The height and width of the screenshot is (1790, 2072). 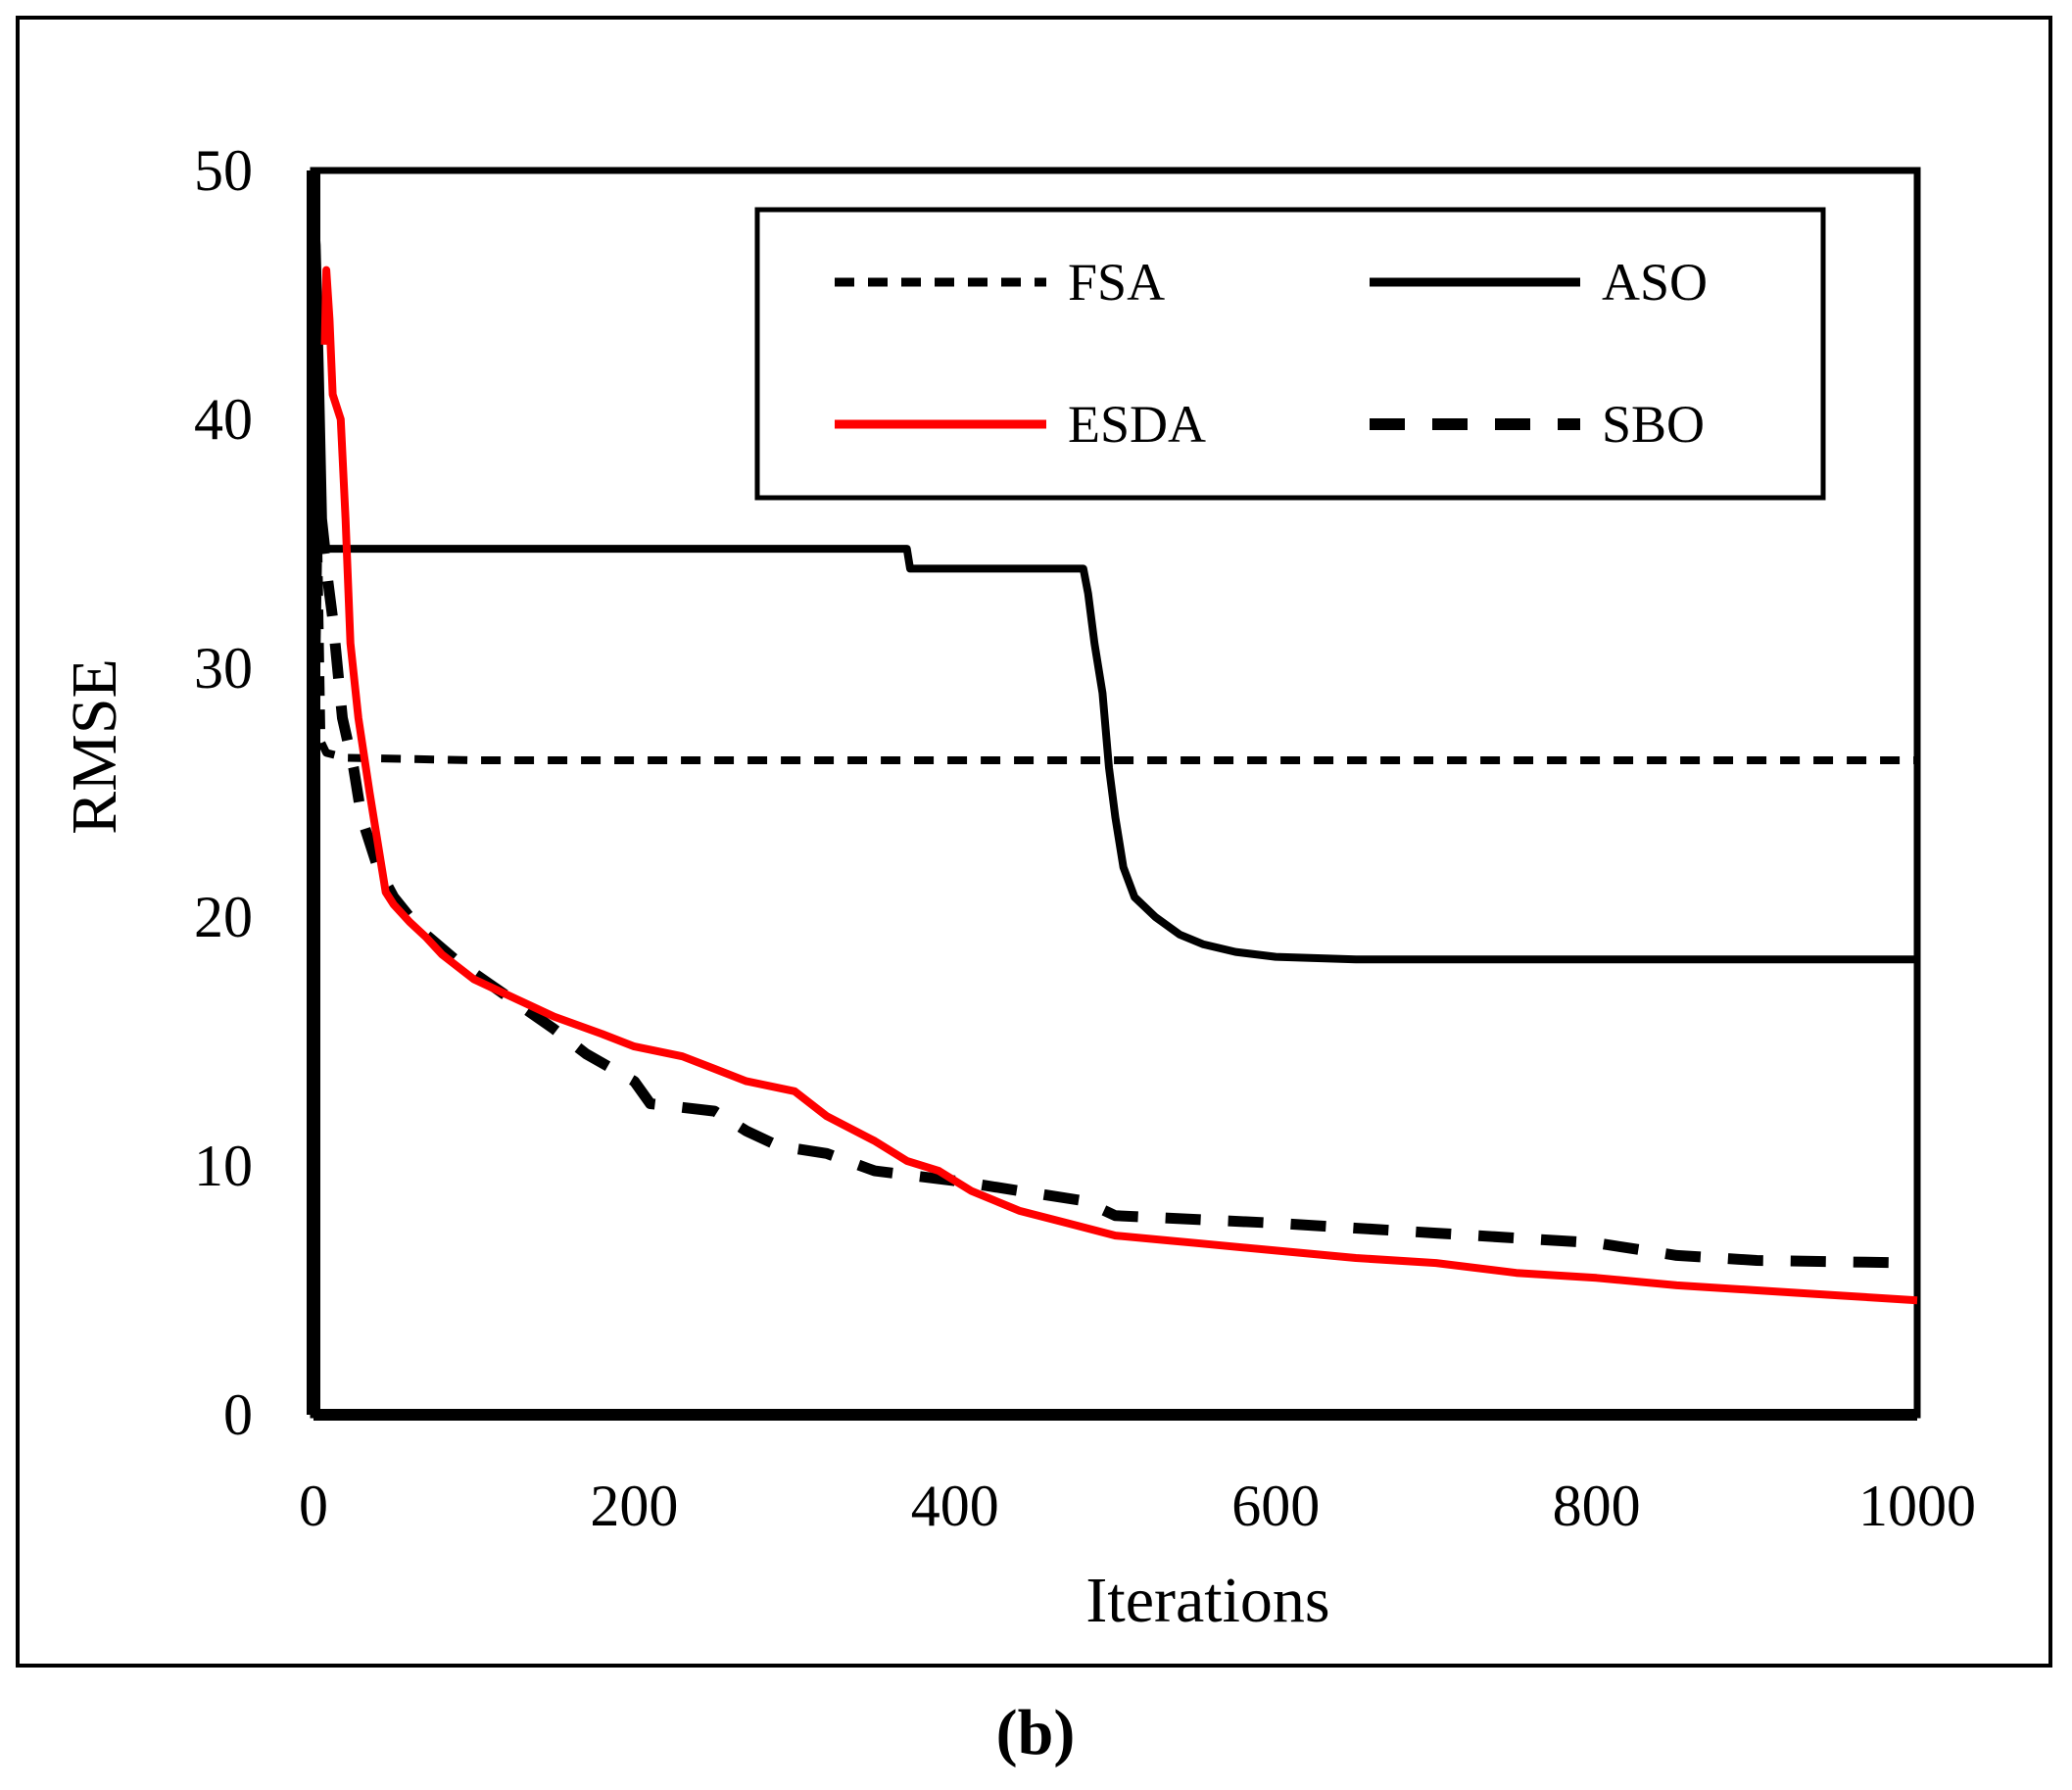 What do you see at coordinates (223, 419) in the screenshot?
I see `y-tick-label: 40` at bounding box center [223, 419].